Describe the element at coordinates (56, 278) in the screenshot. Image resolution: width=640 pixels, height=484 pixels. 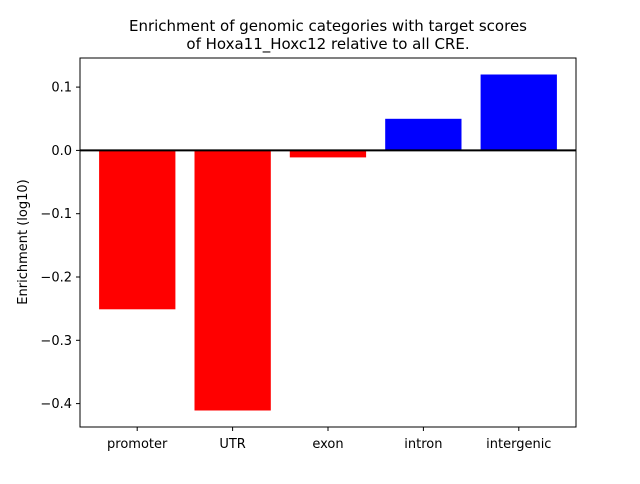
I see `y-tick-label-3: −0.2` at that location.